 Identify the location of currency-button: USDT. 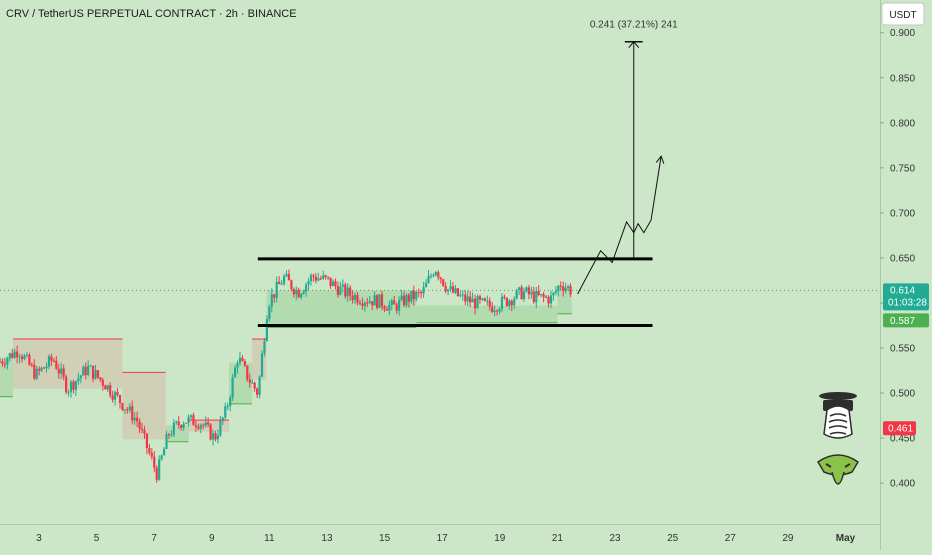
(903, 14).